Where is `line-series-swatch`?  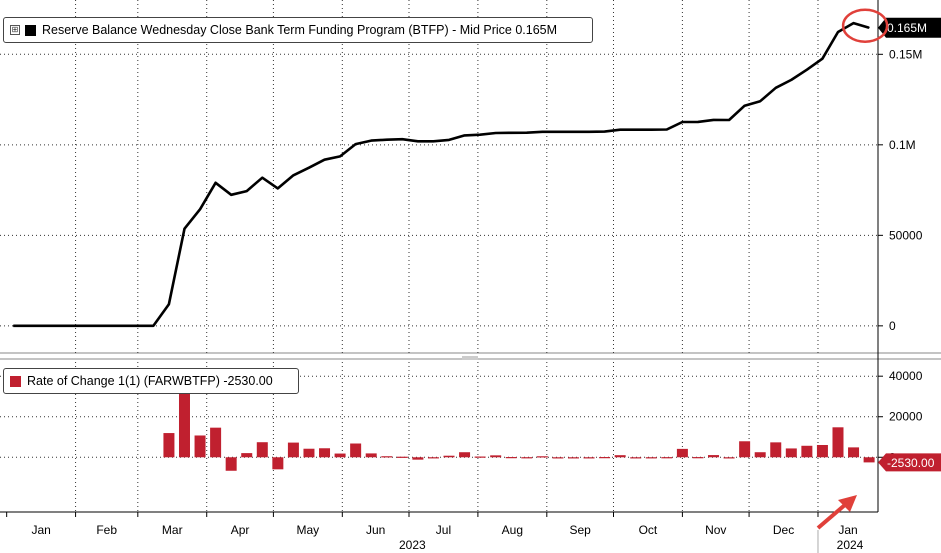 line-series-swatch is located at coordinates (30, 30).